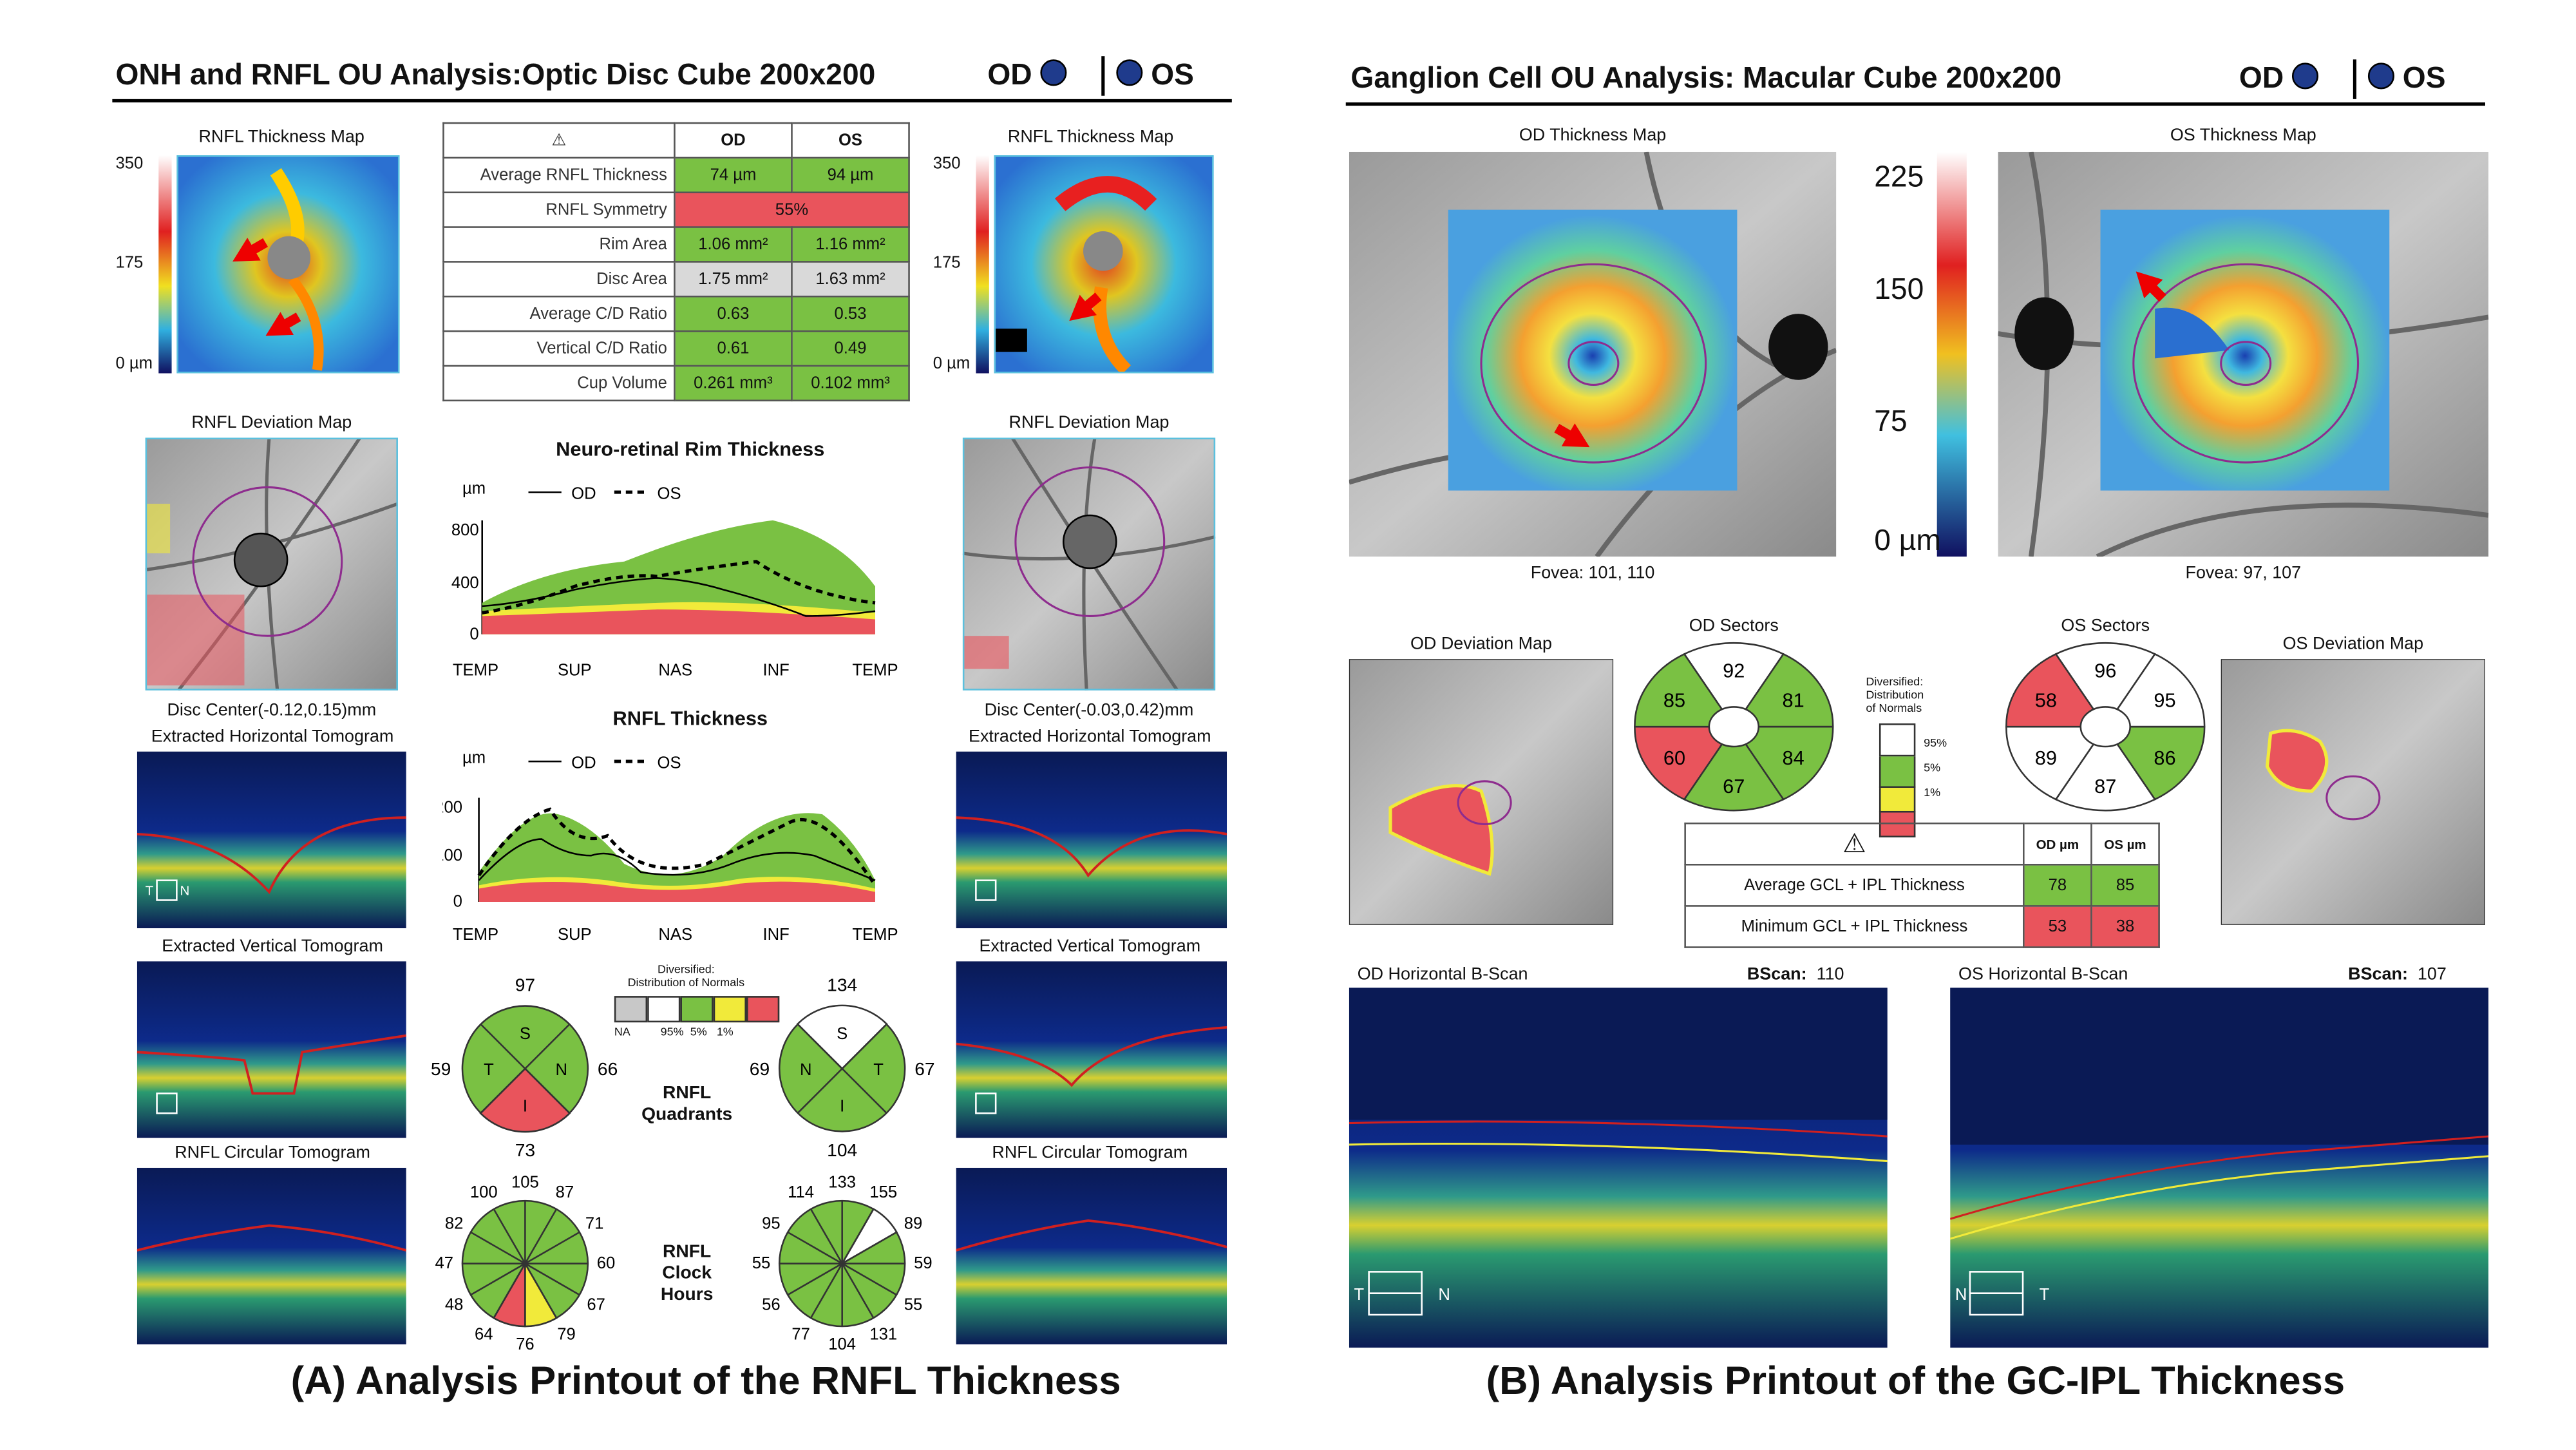 The height and width of the screenshot is (1450, 2576). I want to click on row-label: Average RNFL Thickness, so click(559, 175).